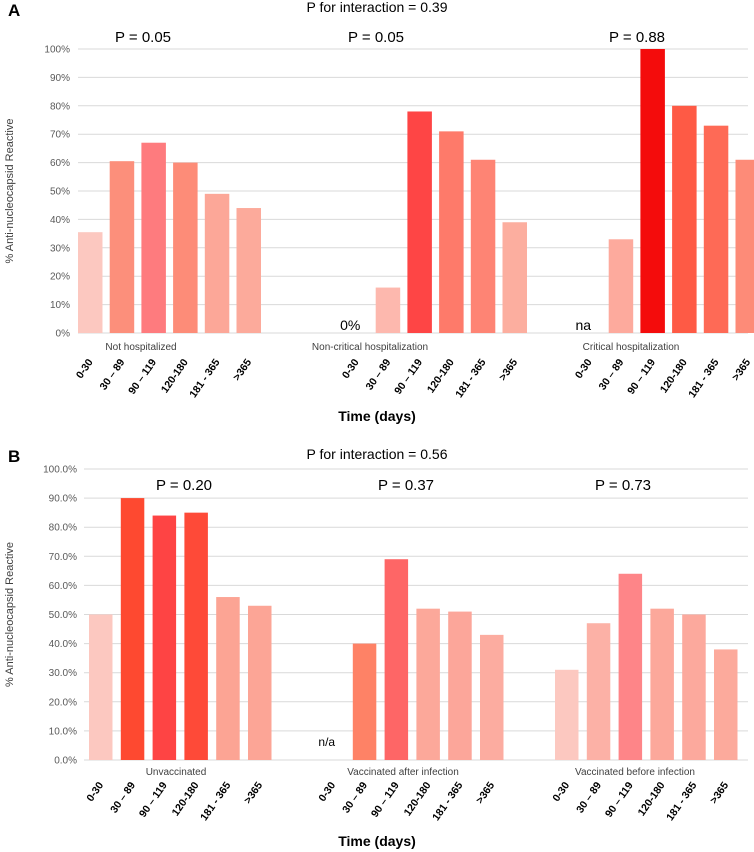  I want to click on panel-a-missing-label-2: 0%, so click(350, 325).